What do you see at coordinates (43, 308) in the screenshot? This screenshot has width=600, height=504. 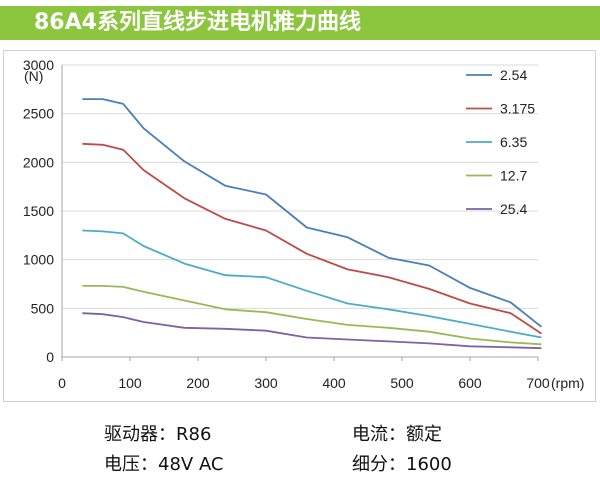 I see `y-tick-label: 500` at bounding box center [43, 308].